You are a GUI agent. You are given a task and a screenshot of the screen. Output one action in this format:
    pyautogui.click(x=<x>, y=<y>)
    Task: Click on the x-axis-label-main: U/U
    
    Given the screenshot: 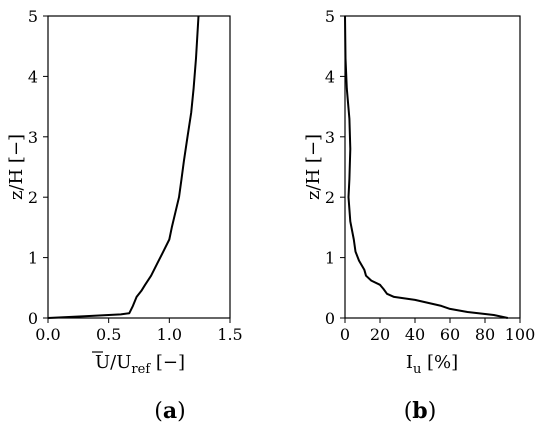 What is the action you would take?
    pyautogui.click(x=113, y=362)
    